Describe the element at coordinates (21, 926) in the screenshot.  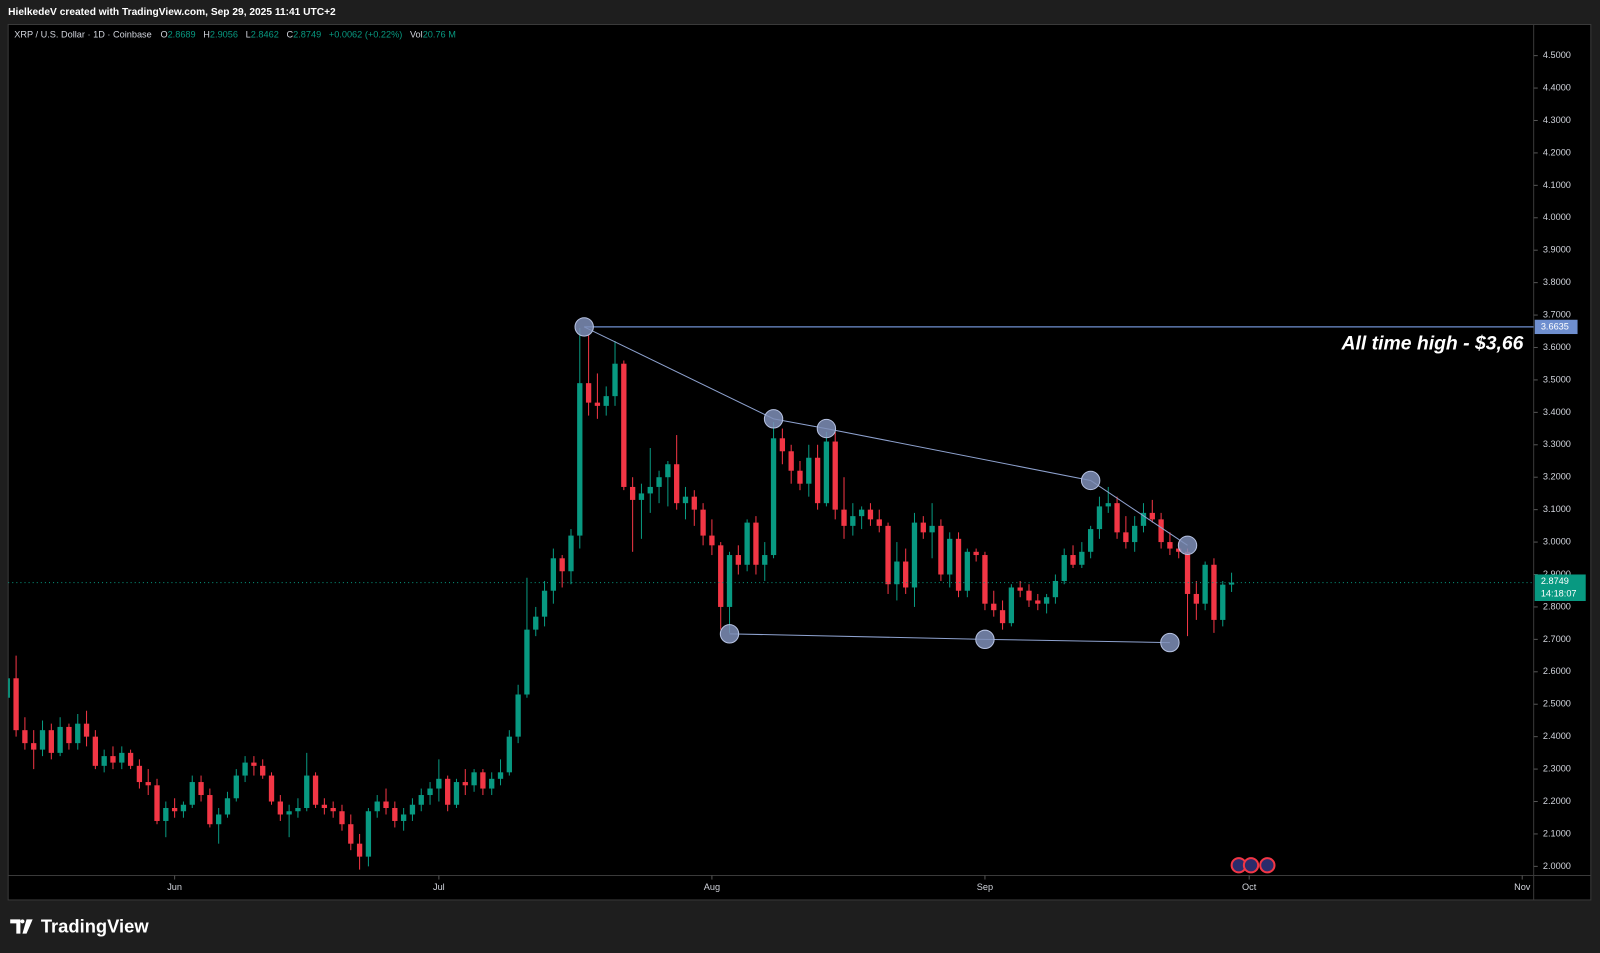
I see `logo-mark` at that location.